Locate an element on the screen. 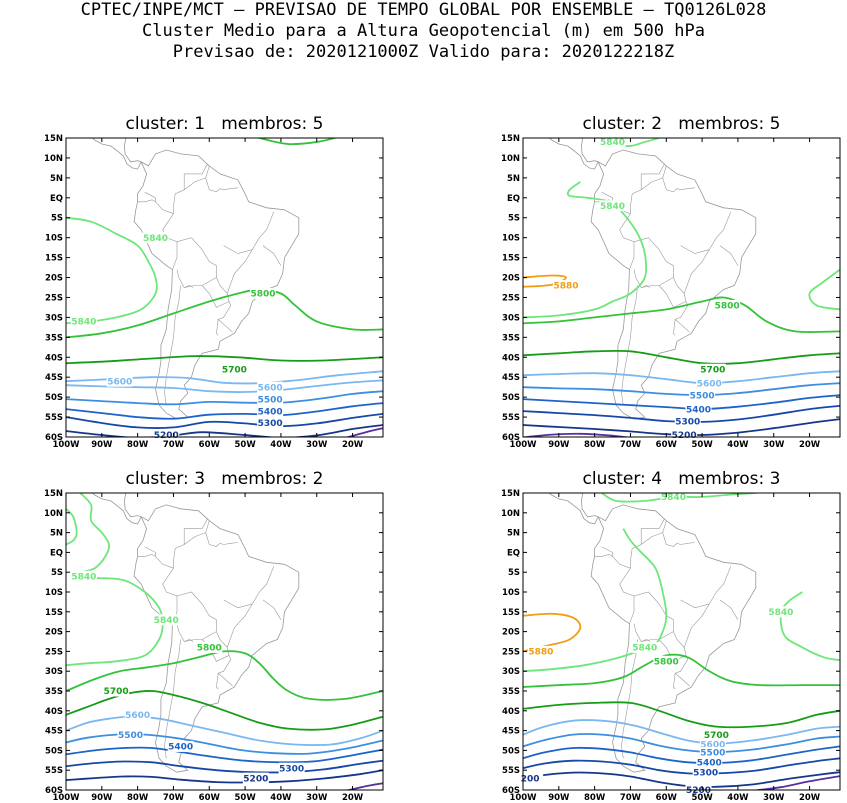  lat-tick-label: 20S is located at coordinates (511, 279).